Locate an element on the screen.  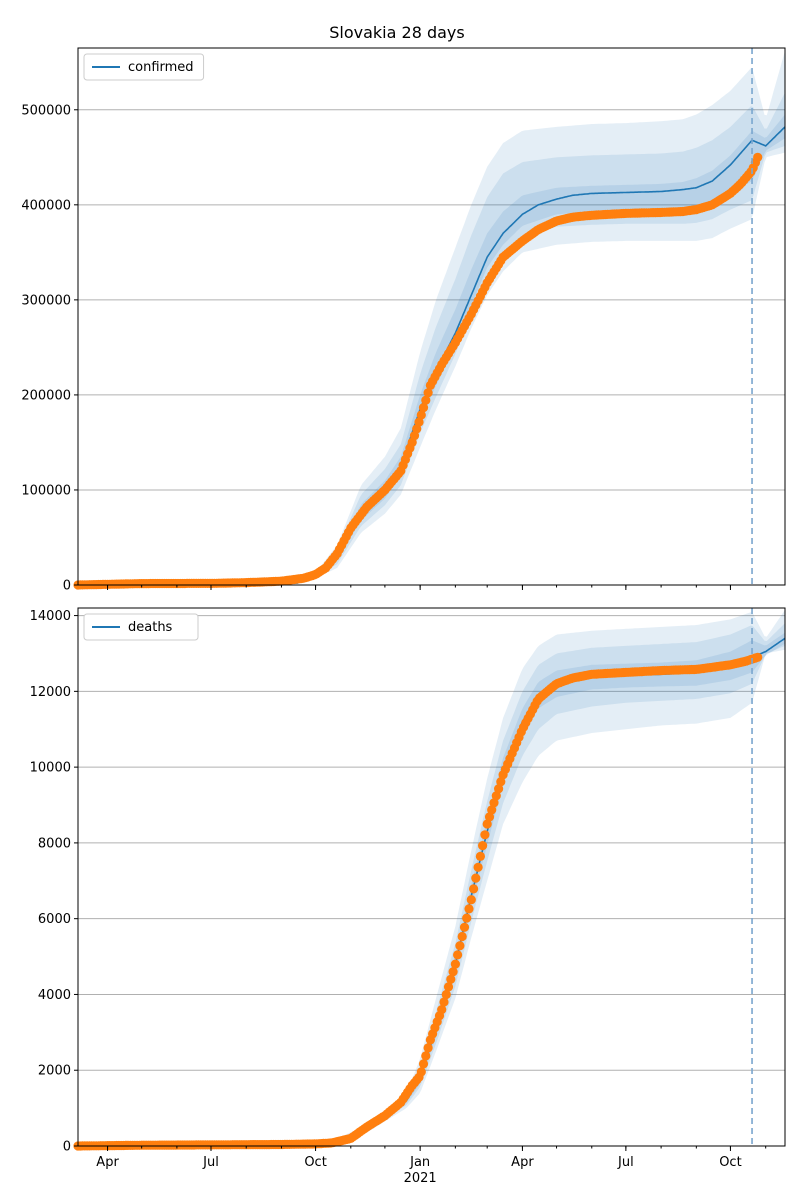
confirmed-y-tick-label: 100000 is located at coordinates (46, 490).